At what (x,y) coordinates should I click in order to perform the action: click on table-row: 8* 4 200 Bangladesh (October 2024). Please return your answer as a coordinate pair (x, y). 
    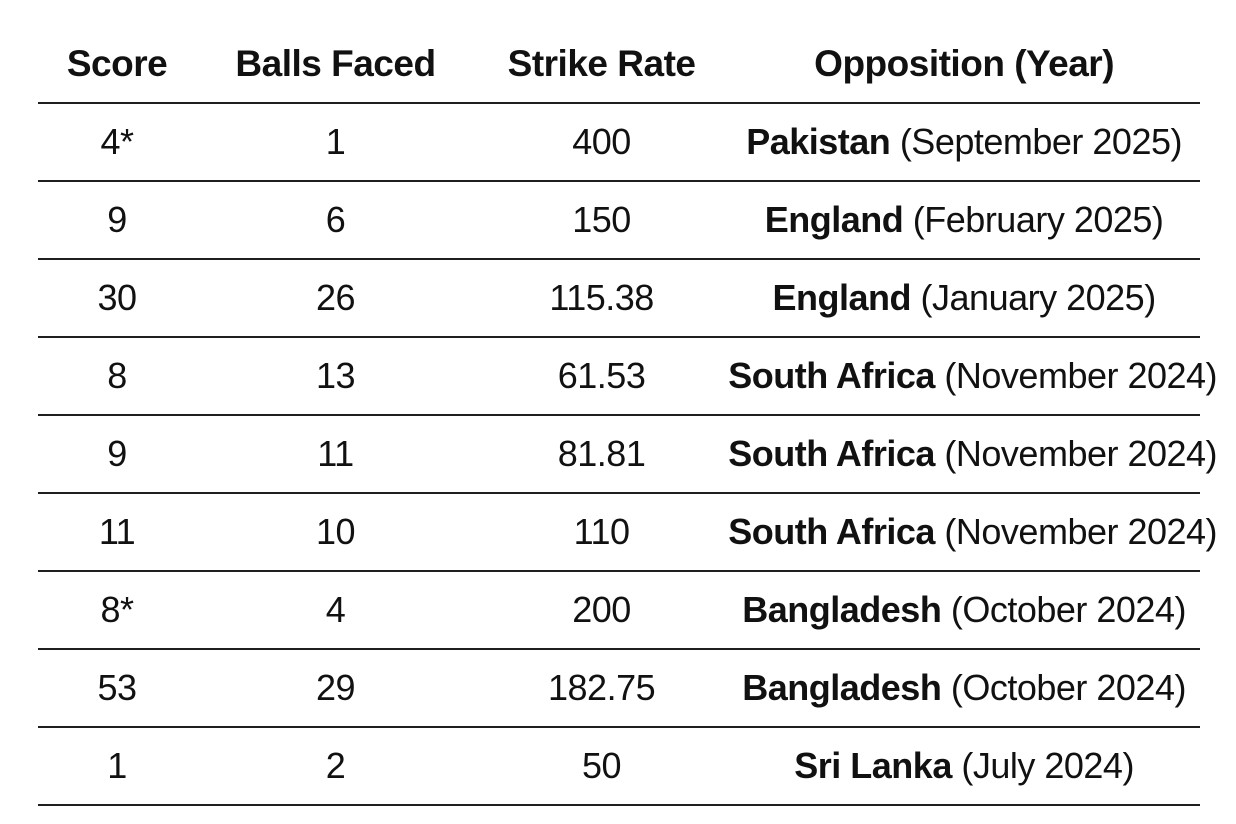
    Looking at the image, I should click on (619, 610).